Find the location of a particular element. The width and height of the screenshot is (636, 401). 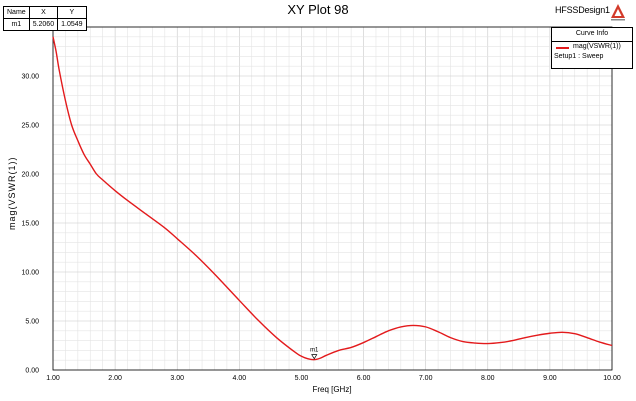

x-tick-label: 5.00 is located at coordinates (302, 378).